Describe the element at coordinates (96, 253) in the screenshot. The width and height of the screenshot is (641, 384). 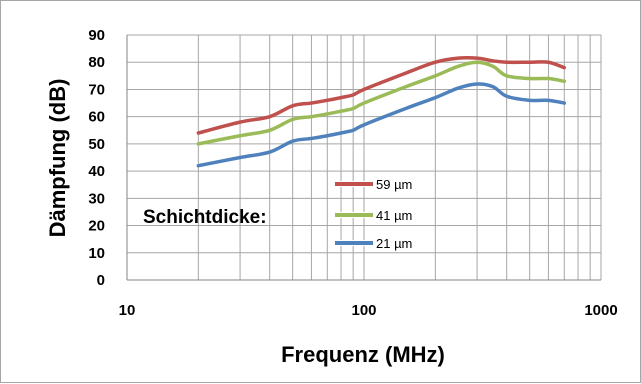
I see `y-tick-label: 10` at that location.